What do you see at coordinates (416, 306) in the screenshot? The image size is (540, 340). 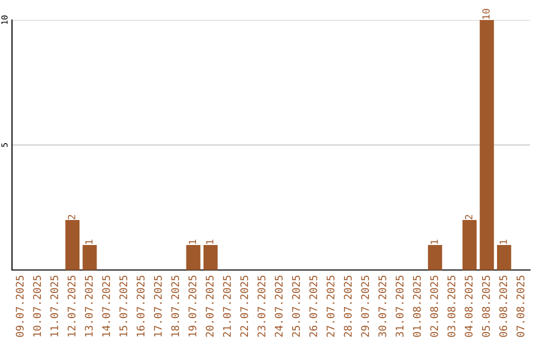 I see `x-tick-label: 01.08.2025` at bounding box center [416, 306].